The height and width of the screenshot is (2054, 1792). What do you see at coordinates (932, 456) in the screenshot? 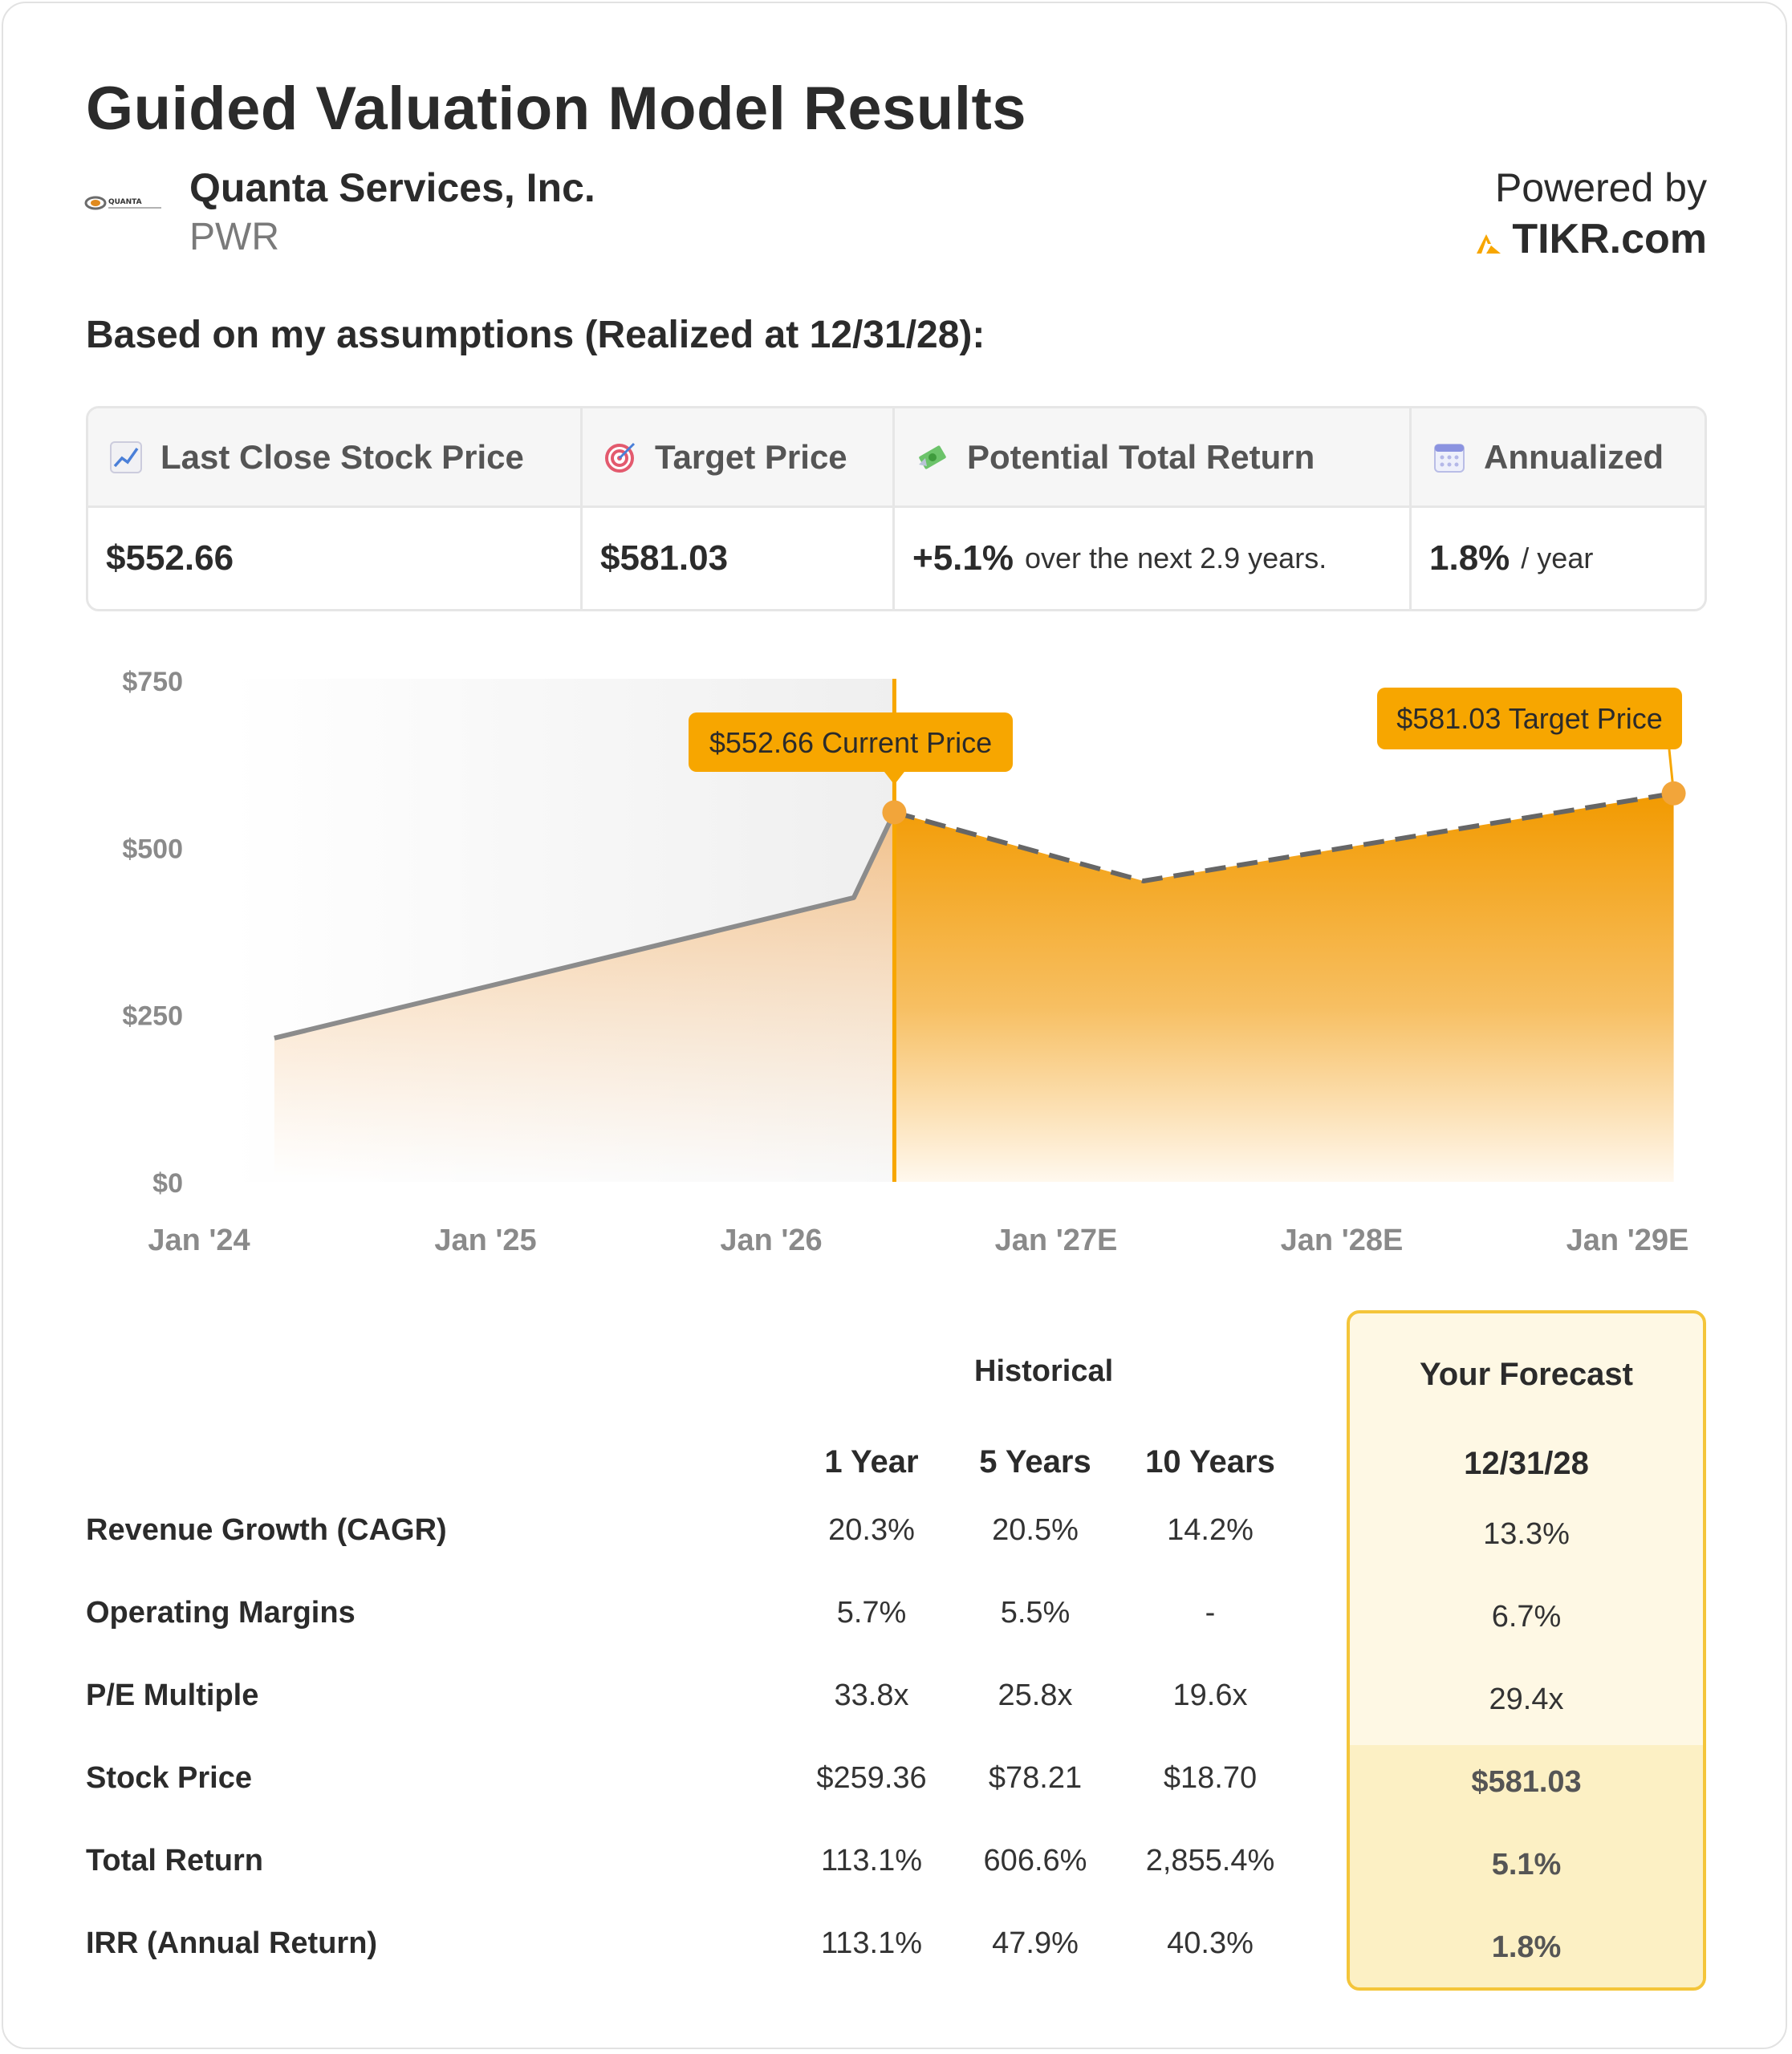
I see `money-wings-icon` at bounding box center [932, 456].